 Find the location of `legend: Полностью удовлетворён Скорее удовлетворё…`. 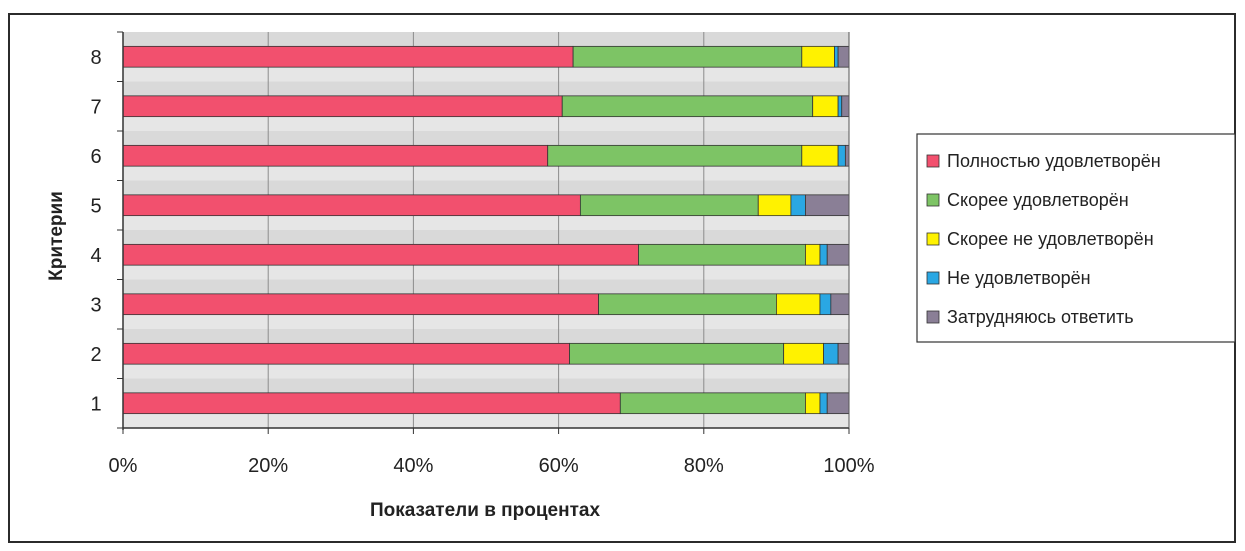

legend: Полностью удовлетворён Скорее удовлетворё… is located at coordinates (1076, 238).